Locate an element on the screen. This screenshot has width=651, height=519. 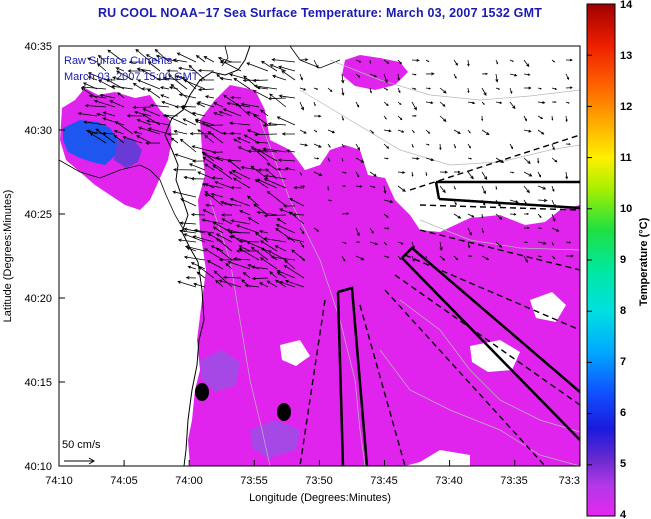
sst-water-top is located at coordinates (375, 72).